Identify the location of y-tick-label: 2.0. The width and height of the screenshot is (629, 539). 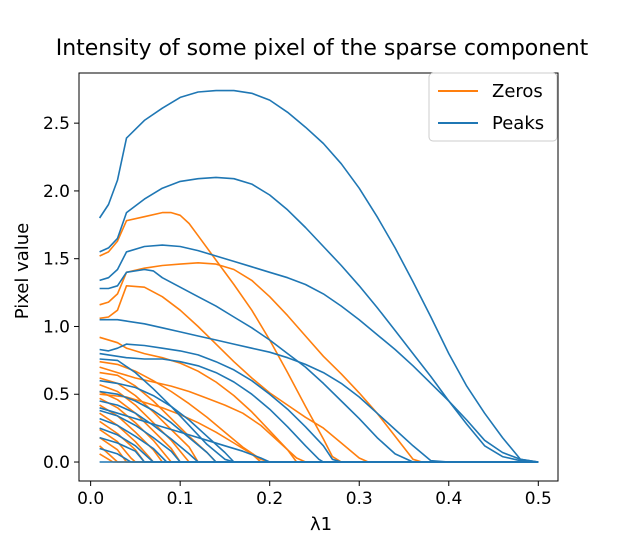
(56, 192).